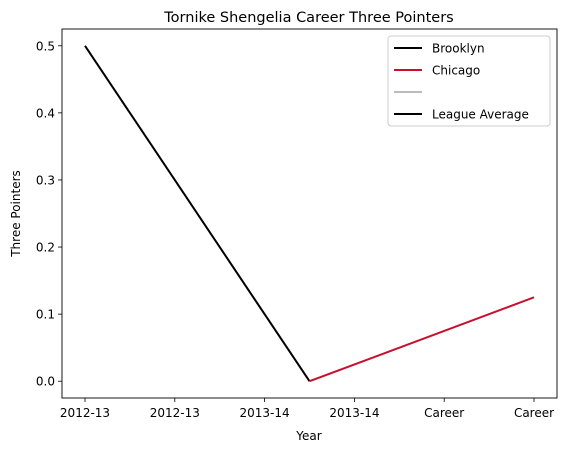  I want to click on y-tick-label: 0.2, so click(45, 248).